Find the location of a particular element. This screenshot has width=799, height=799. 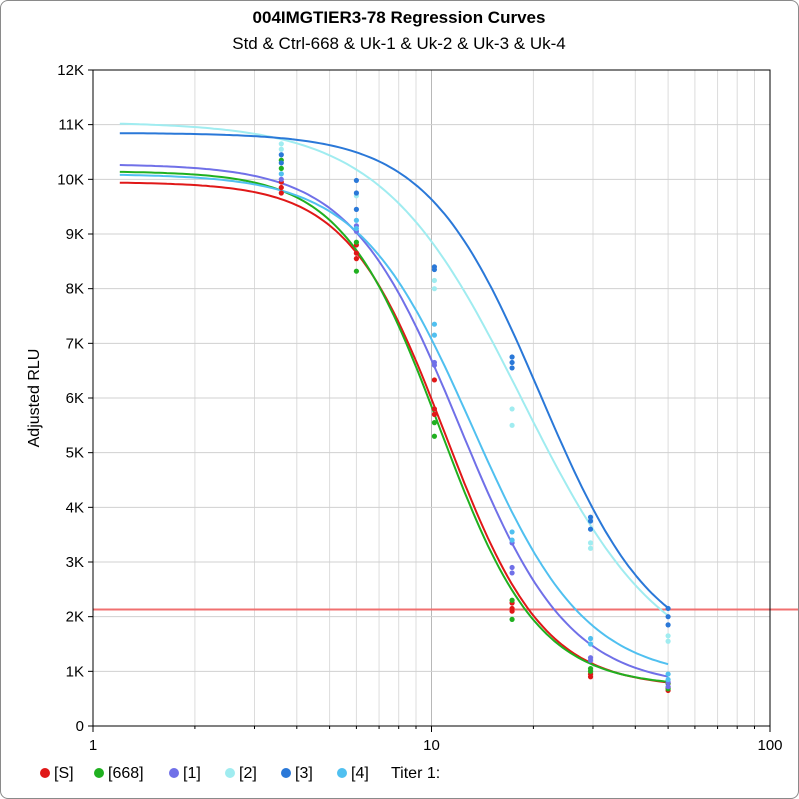

y-tick-label: 10K is located at coordinates (70, 179).